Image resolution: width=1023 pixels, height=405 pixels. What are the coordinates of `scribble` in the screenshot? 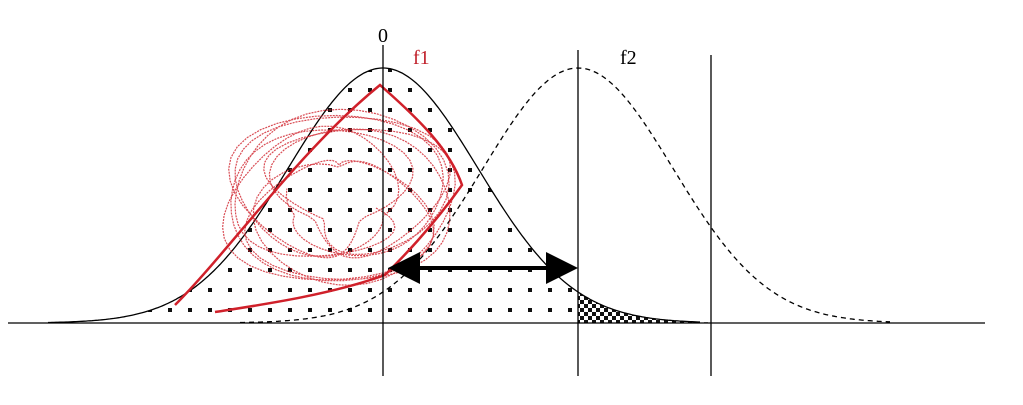 It's located at (338, 197).